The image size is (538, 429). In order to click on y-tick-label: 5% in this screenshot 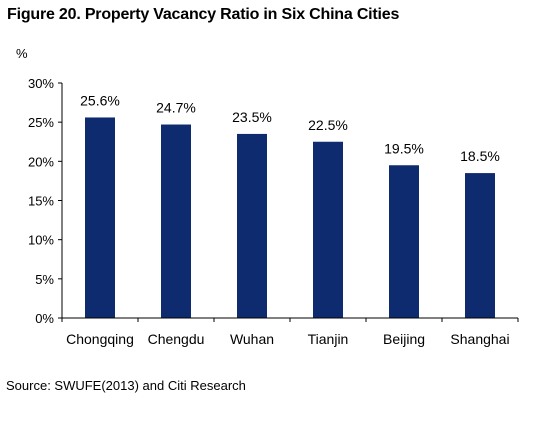, I will do `click(44, 279)`.